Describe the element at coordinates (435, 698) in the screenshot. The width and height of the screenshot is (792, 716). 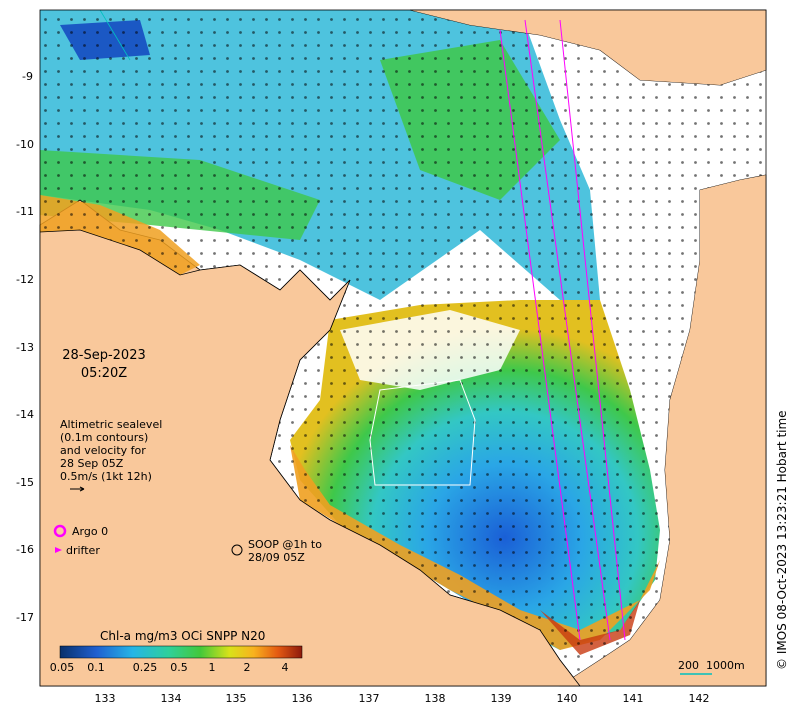
I see `lon-tick: 138` at that location.